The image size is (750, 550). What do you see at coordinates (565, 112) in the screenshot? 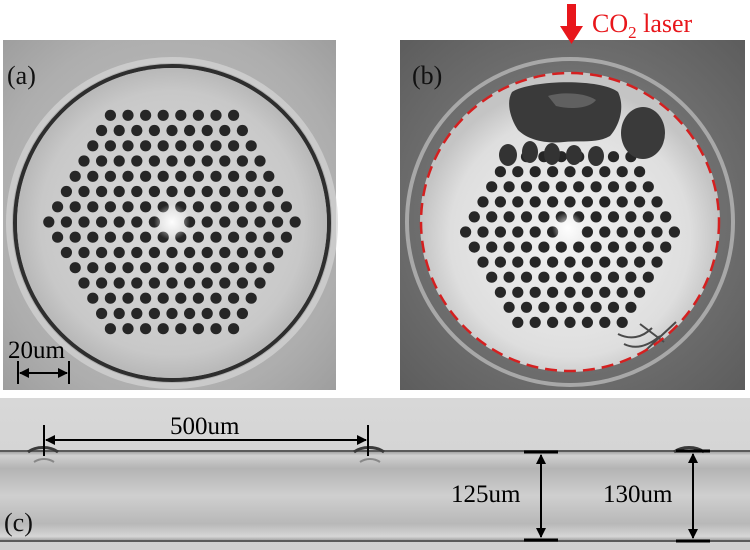
I see `panel-b-large-cavity` at bounding box center [565, 112].